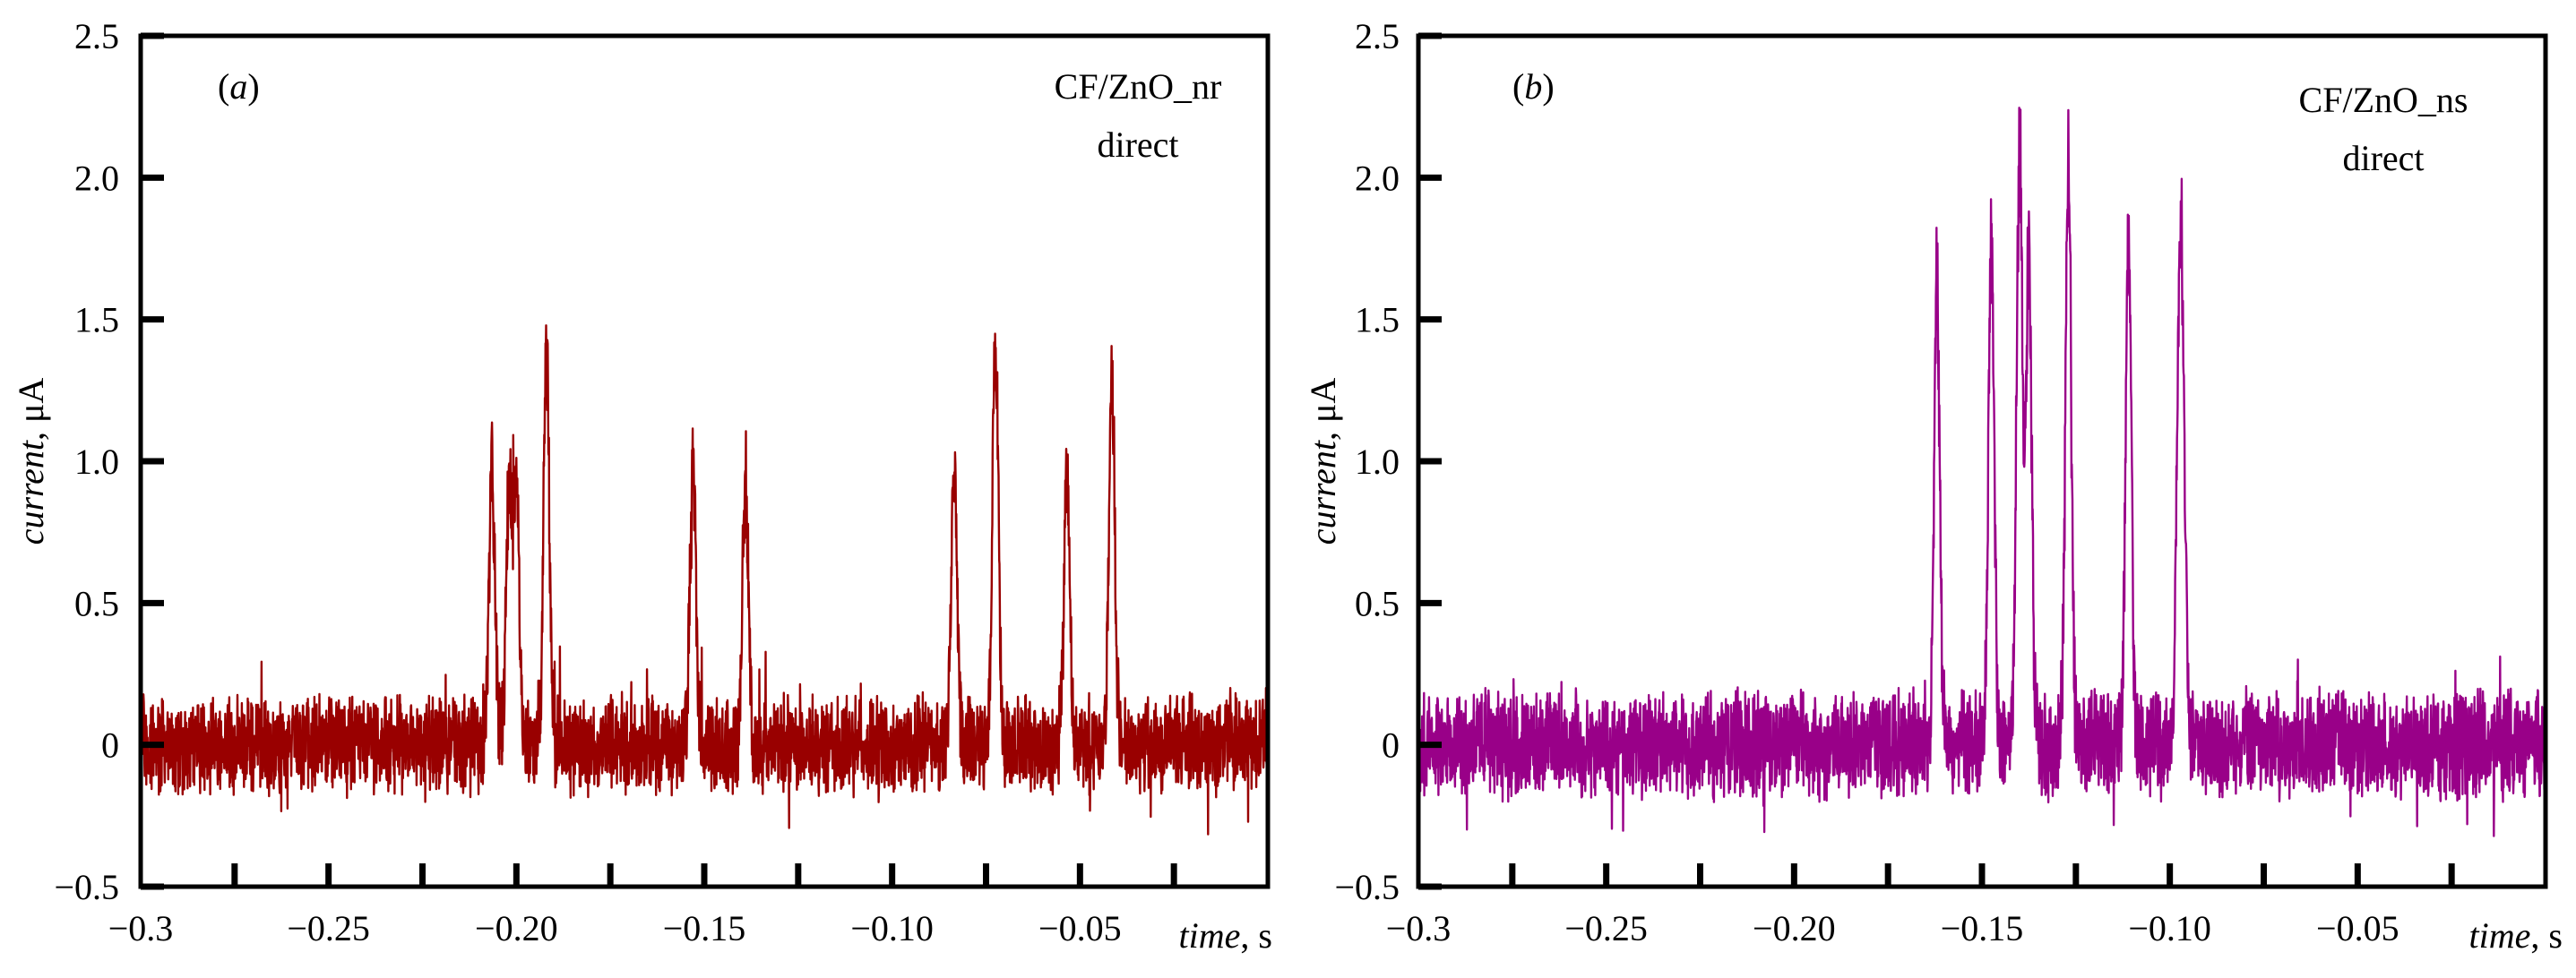  I want to click on panel-b-xtick-label: −0.10, so click(2169, 928).